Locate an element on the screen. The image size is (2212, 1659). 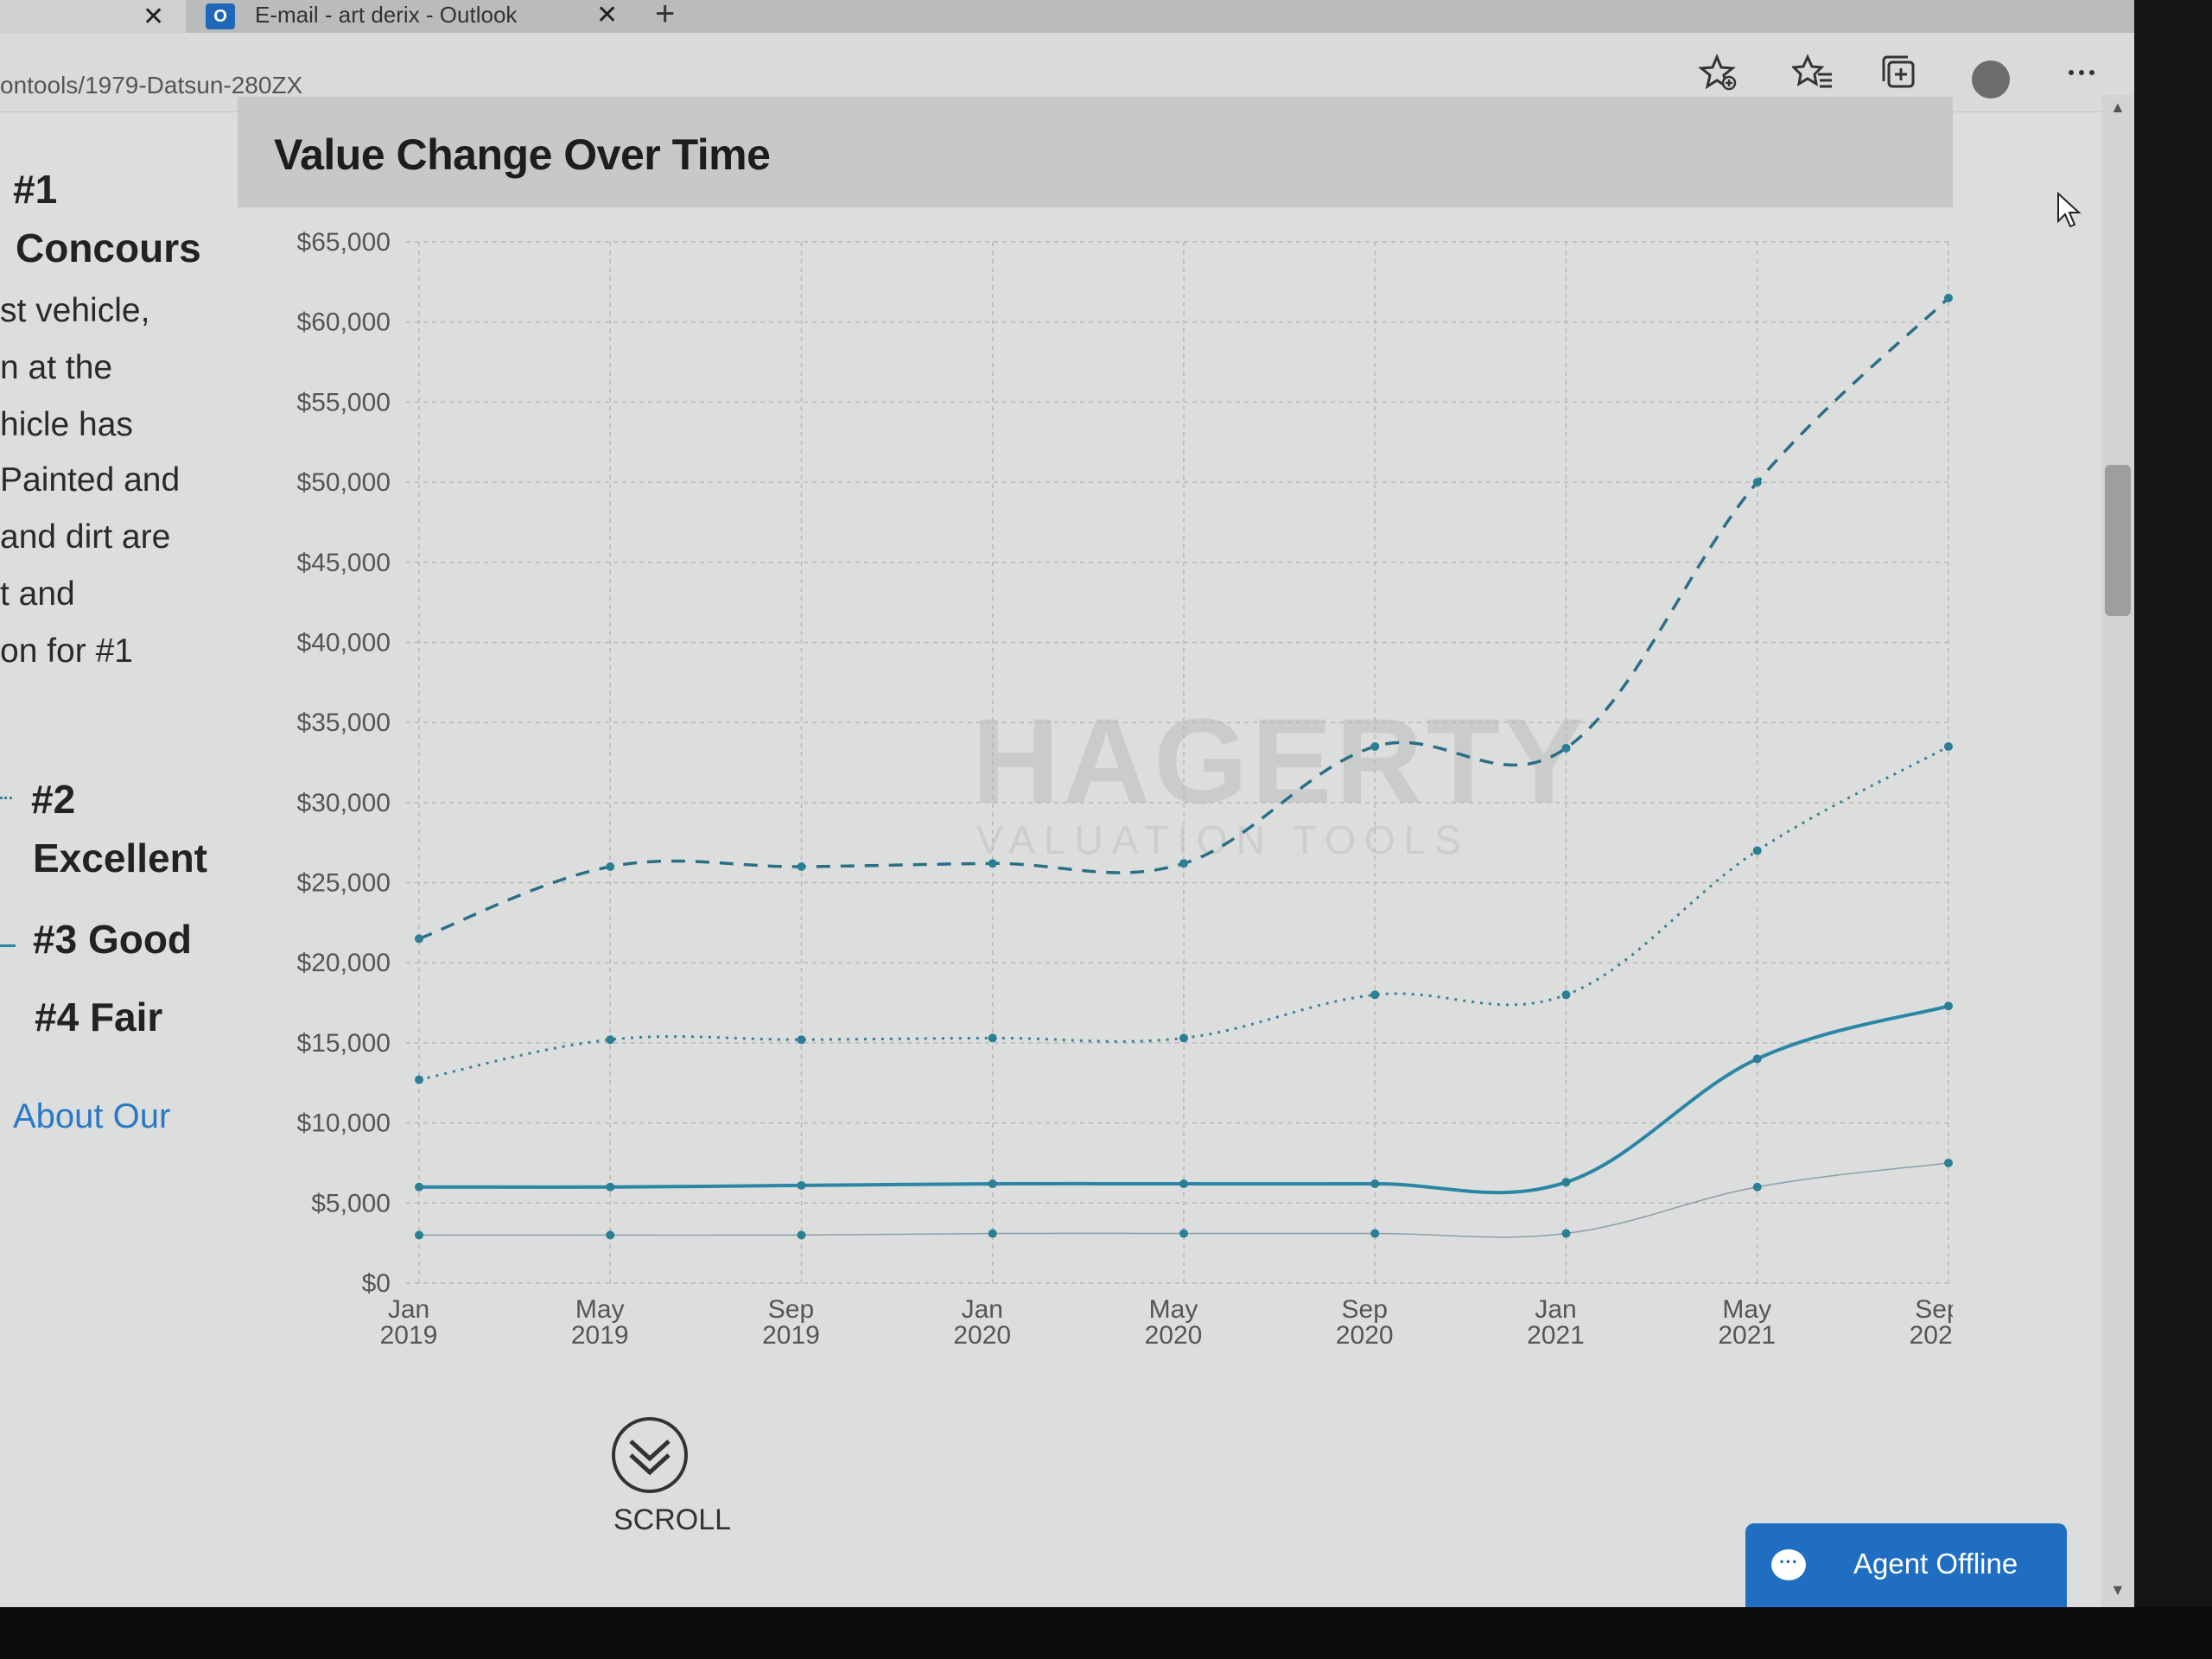
description-line: and dirt are is located at coordinates (85, 537).